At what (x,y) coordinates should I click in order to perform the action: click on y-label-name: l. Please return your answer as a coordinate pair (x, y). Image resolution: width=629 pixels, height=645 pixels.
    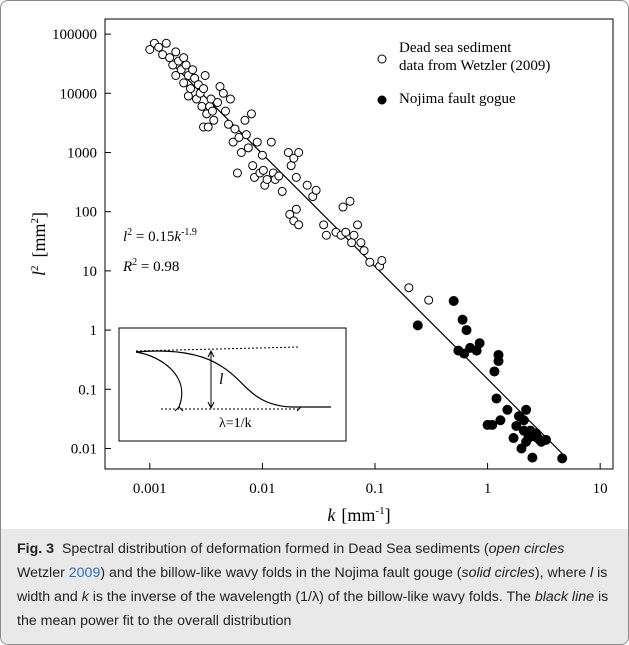
    Looking at the image, I should click on (39, 273).